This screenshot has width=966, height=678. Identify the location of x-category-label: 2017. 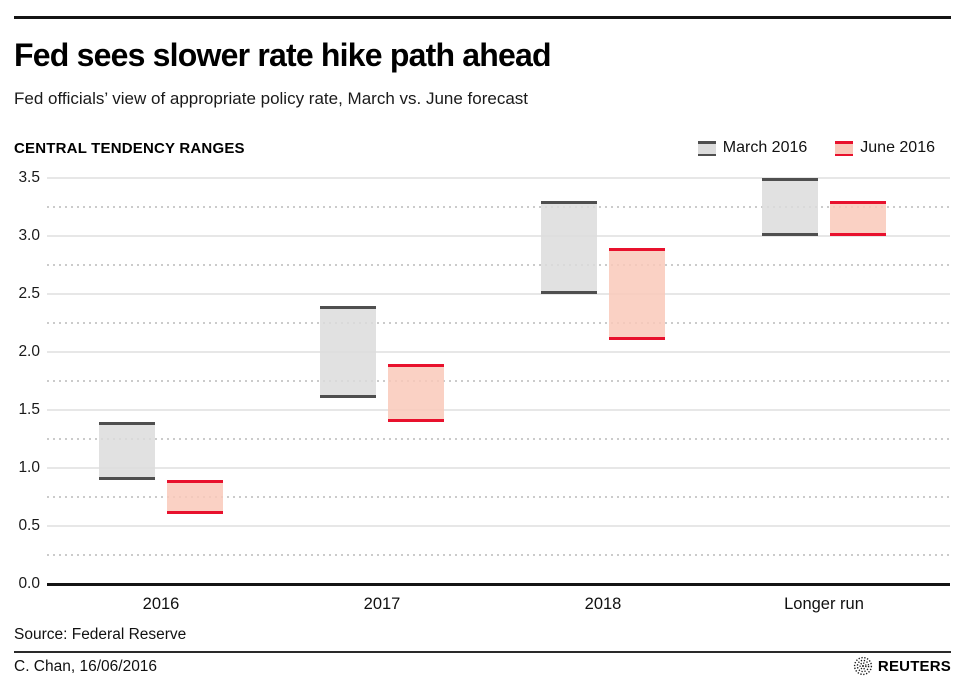
(382, 604).